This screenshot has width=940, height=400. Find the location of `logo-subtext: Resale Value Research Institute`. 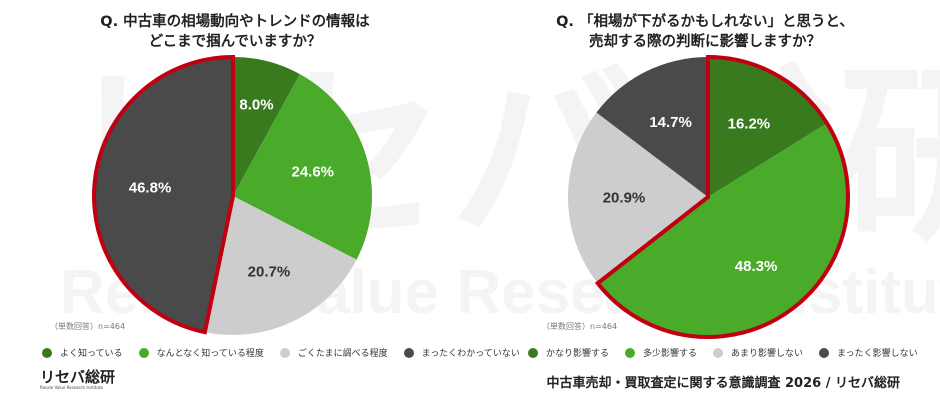

logo-subtext: Resale Value Research Institute is located at coordinates (71, 387).